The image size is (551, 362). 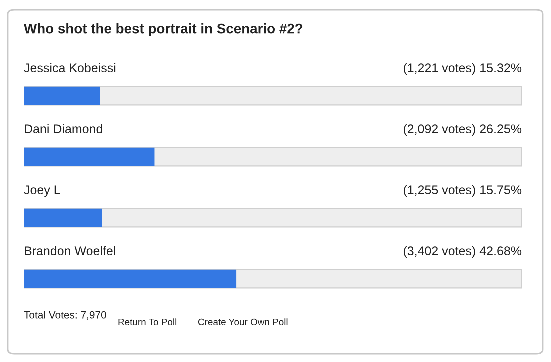 I want to click on data-label: (1,221 votes) 15.32%, so click(x=463, y=69).